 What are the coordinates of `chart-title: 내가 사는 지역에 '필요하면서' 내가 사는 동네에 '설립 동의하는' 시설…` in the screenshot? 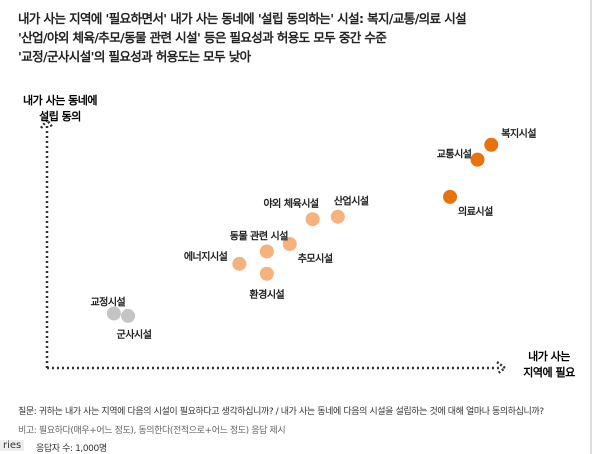 It's located at (242, 37).